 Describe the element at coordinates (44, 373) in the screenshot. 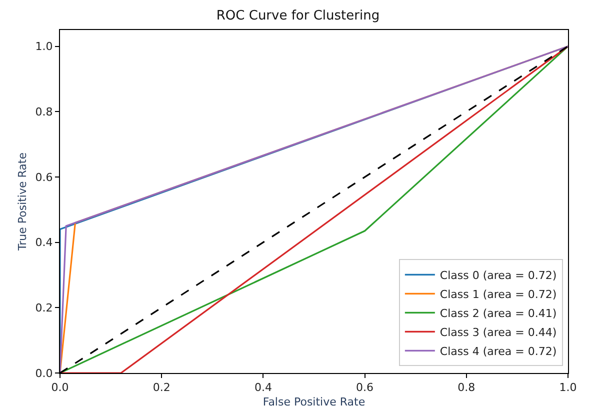

I see `y-tick-label: 0.0` at that location.